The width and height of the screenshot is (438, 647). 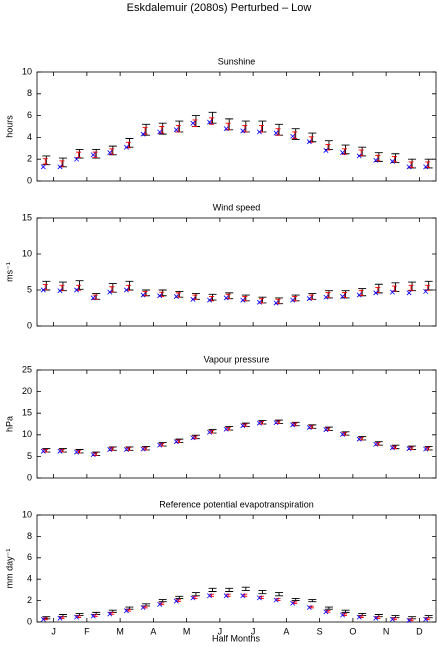 I want to click on y-axis-label: hPa, so click(x=9, y=424).